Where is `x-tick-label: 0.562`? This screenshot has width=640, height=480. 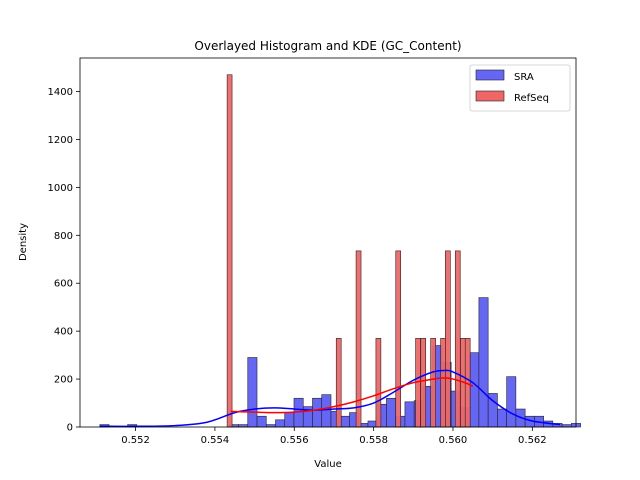 x-tick-label: 0.562 is located at coordinates (532, 440).